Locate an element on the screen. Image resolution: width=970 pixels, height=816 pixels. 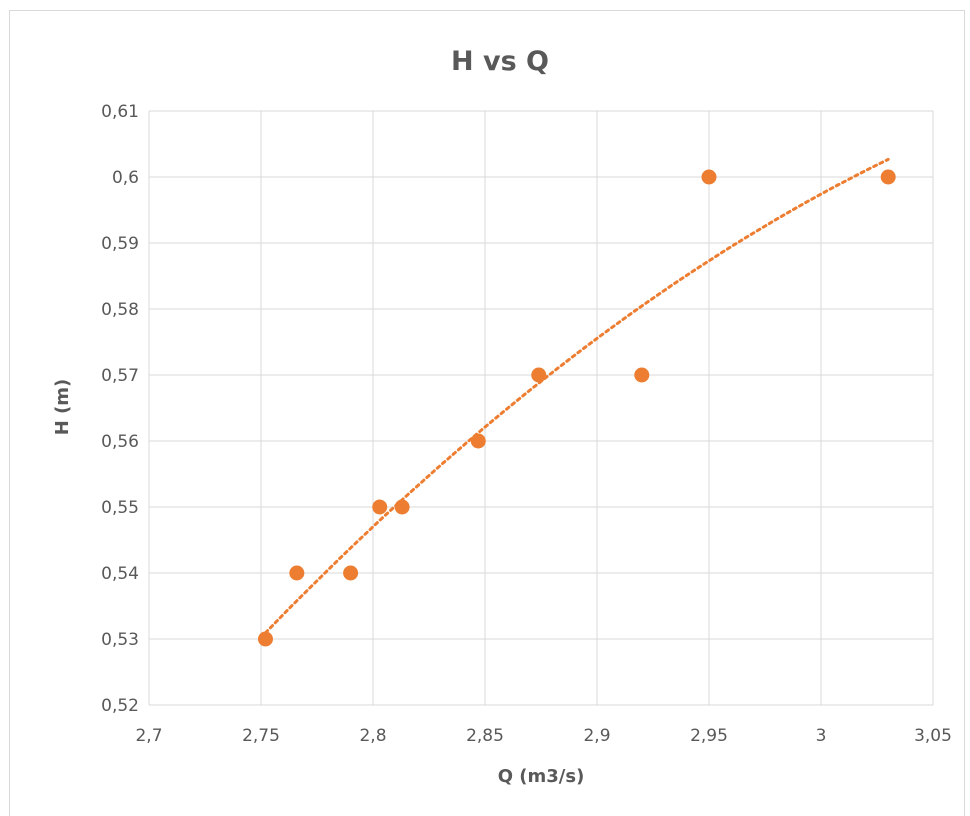
y-tick-label: 0,53 is located at coordinates (120, 640).